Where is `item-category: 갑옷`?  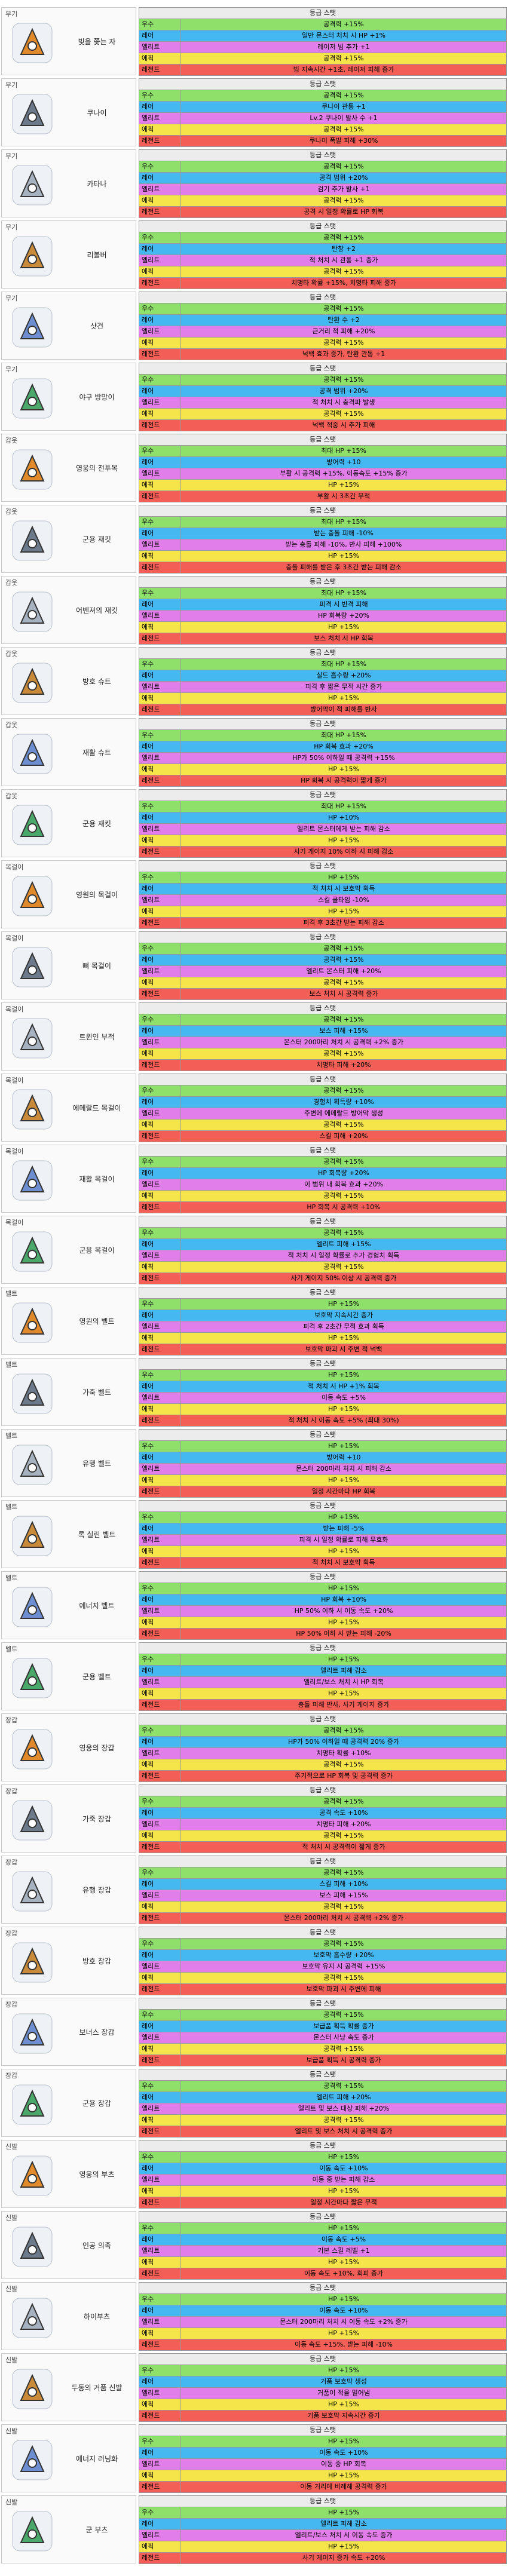
item-category: 갑옷 is located at coordinates (11, 441).